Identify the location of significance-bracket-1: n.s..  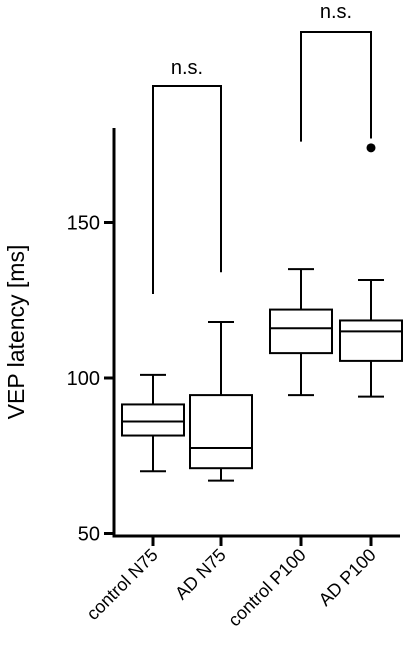
(336, 71).